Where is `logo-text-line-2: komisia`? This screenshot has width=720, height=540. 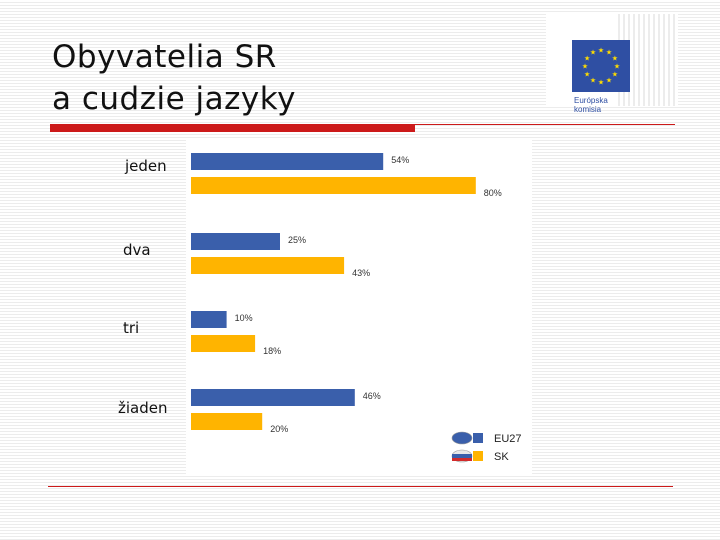
logo-text-line-2: komisia is located at coordinates (588, 109).